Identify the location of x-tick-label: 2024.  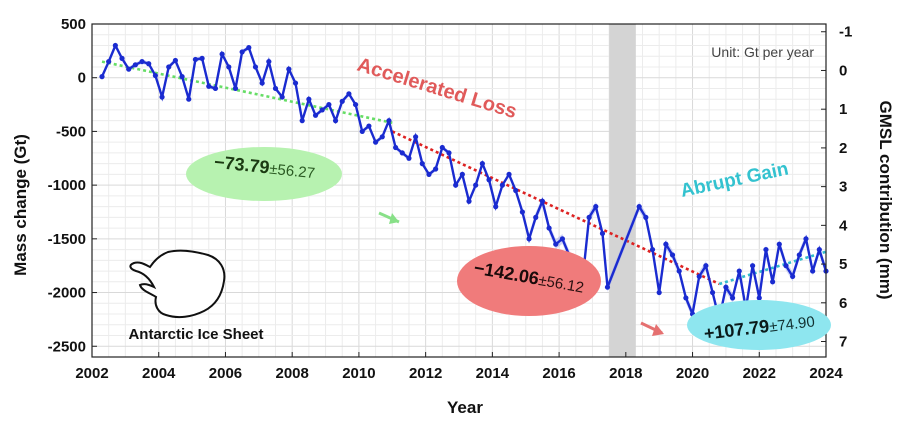
(826, 373).